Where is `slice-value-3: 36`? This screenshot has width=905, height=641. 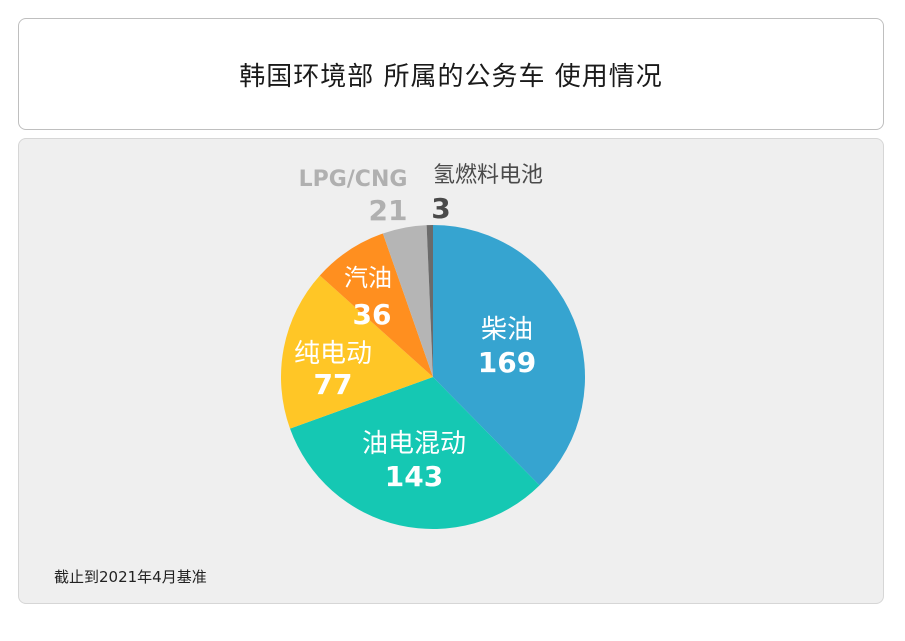
slice-value-3: 36 is located at coordinates (372, 314).